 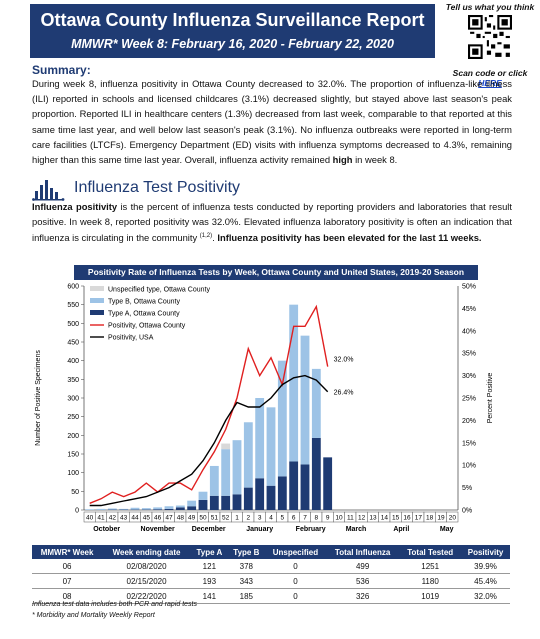 I want to click on y-tick-label: 550, so click(x=73, y=305).